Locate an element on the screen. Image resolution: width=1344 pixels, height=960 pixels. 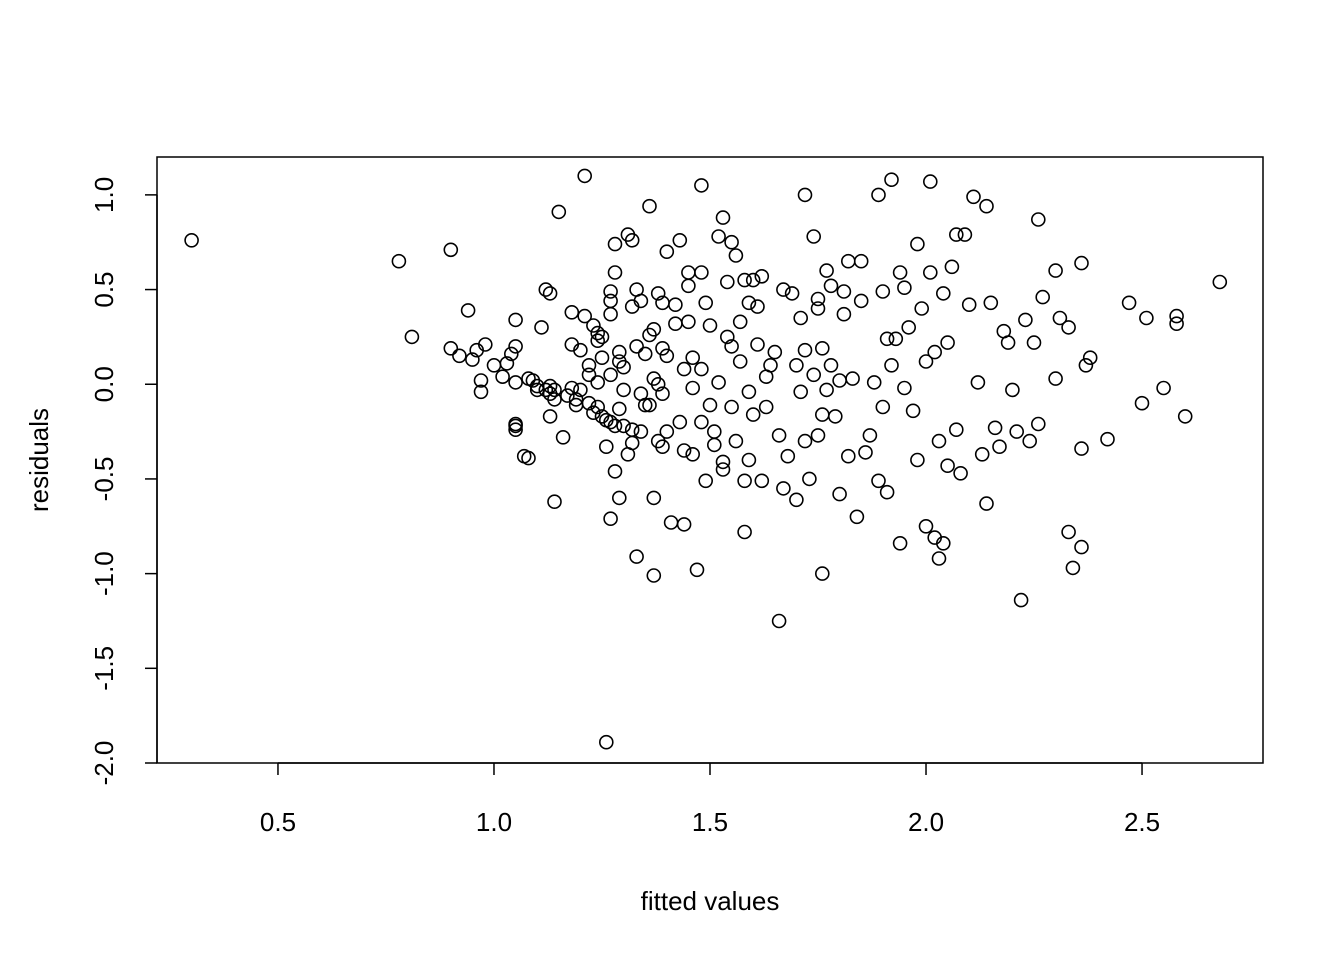
y-tick-label: 0.5 is located at coordinates (104, 289).